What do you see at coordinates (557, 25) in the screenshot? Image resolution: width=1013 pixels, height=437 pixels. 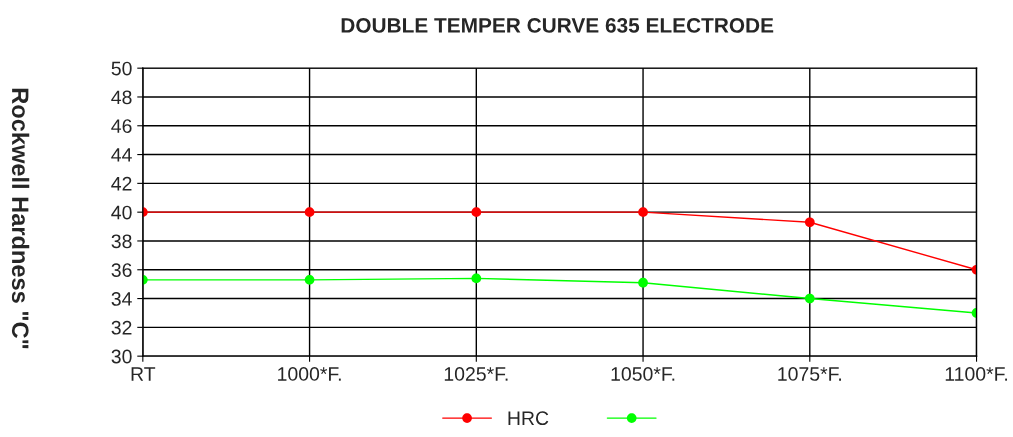 I see `chart-title: DOUBLE TEMPER CURVE 635 ELECTRODE` at bounding box center [557, 25].